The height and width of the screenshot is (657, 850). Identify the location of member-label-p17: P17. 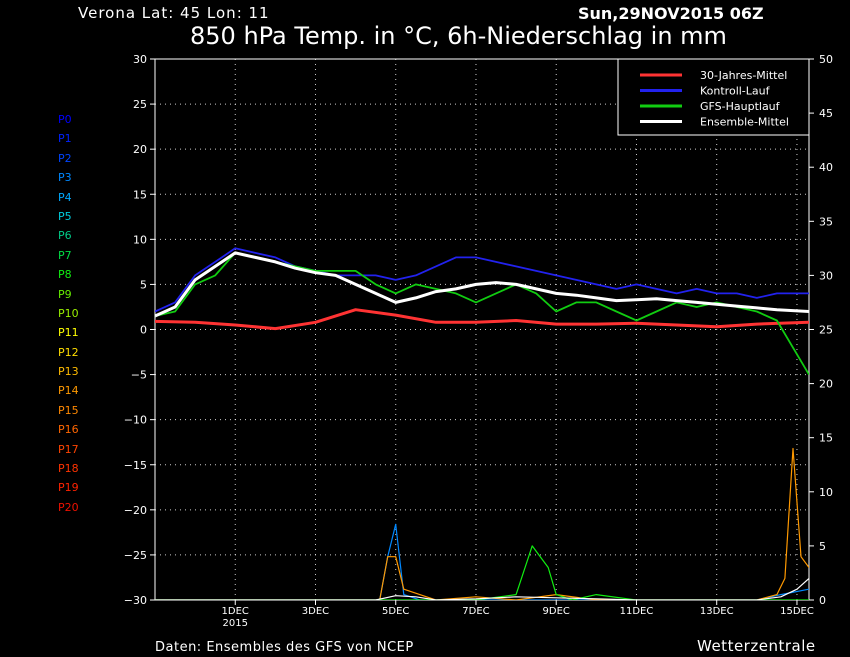
(68, 449).